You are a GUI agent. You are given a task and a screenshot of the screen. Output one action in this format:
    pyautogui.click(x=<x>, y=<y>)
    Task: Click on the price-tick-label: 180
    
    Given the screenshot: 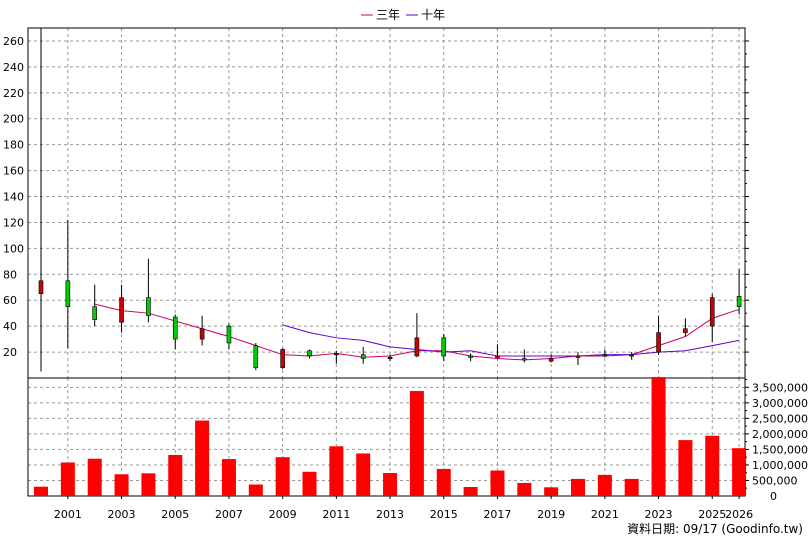 What is the action you would take?
    pyautogui.click(x=13, y=145)
    